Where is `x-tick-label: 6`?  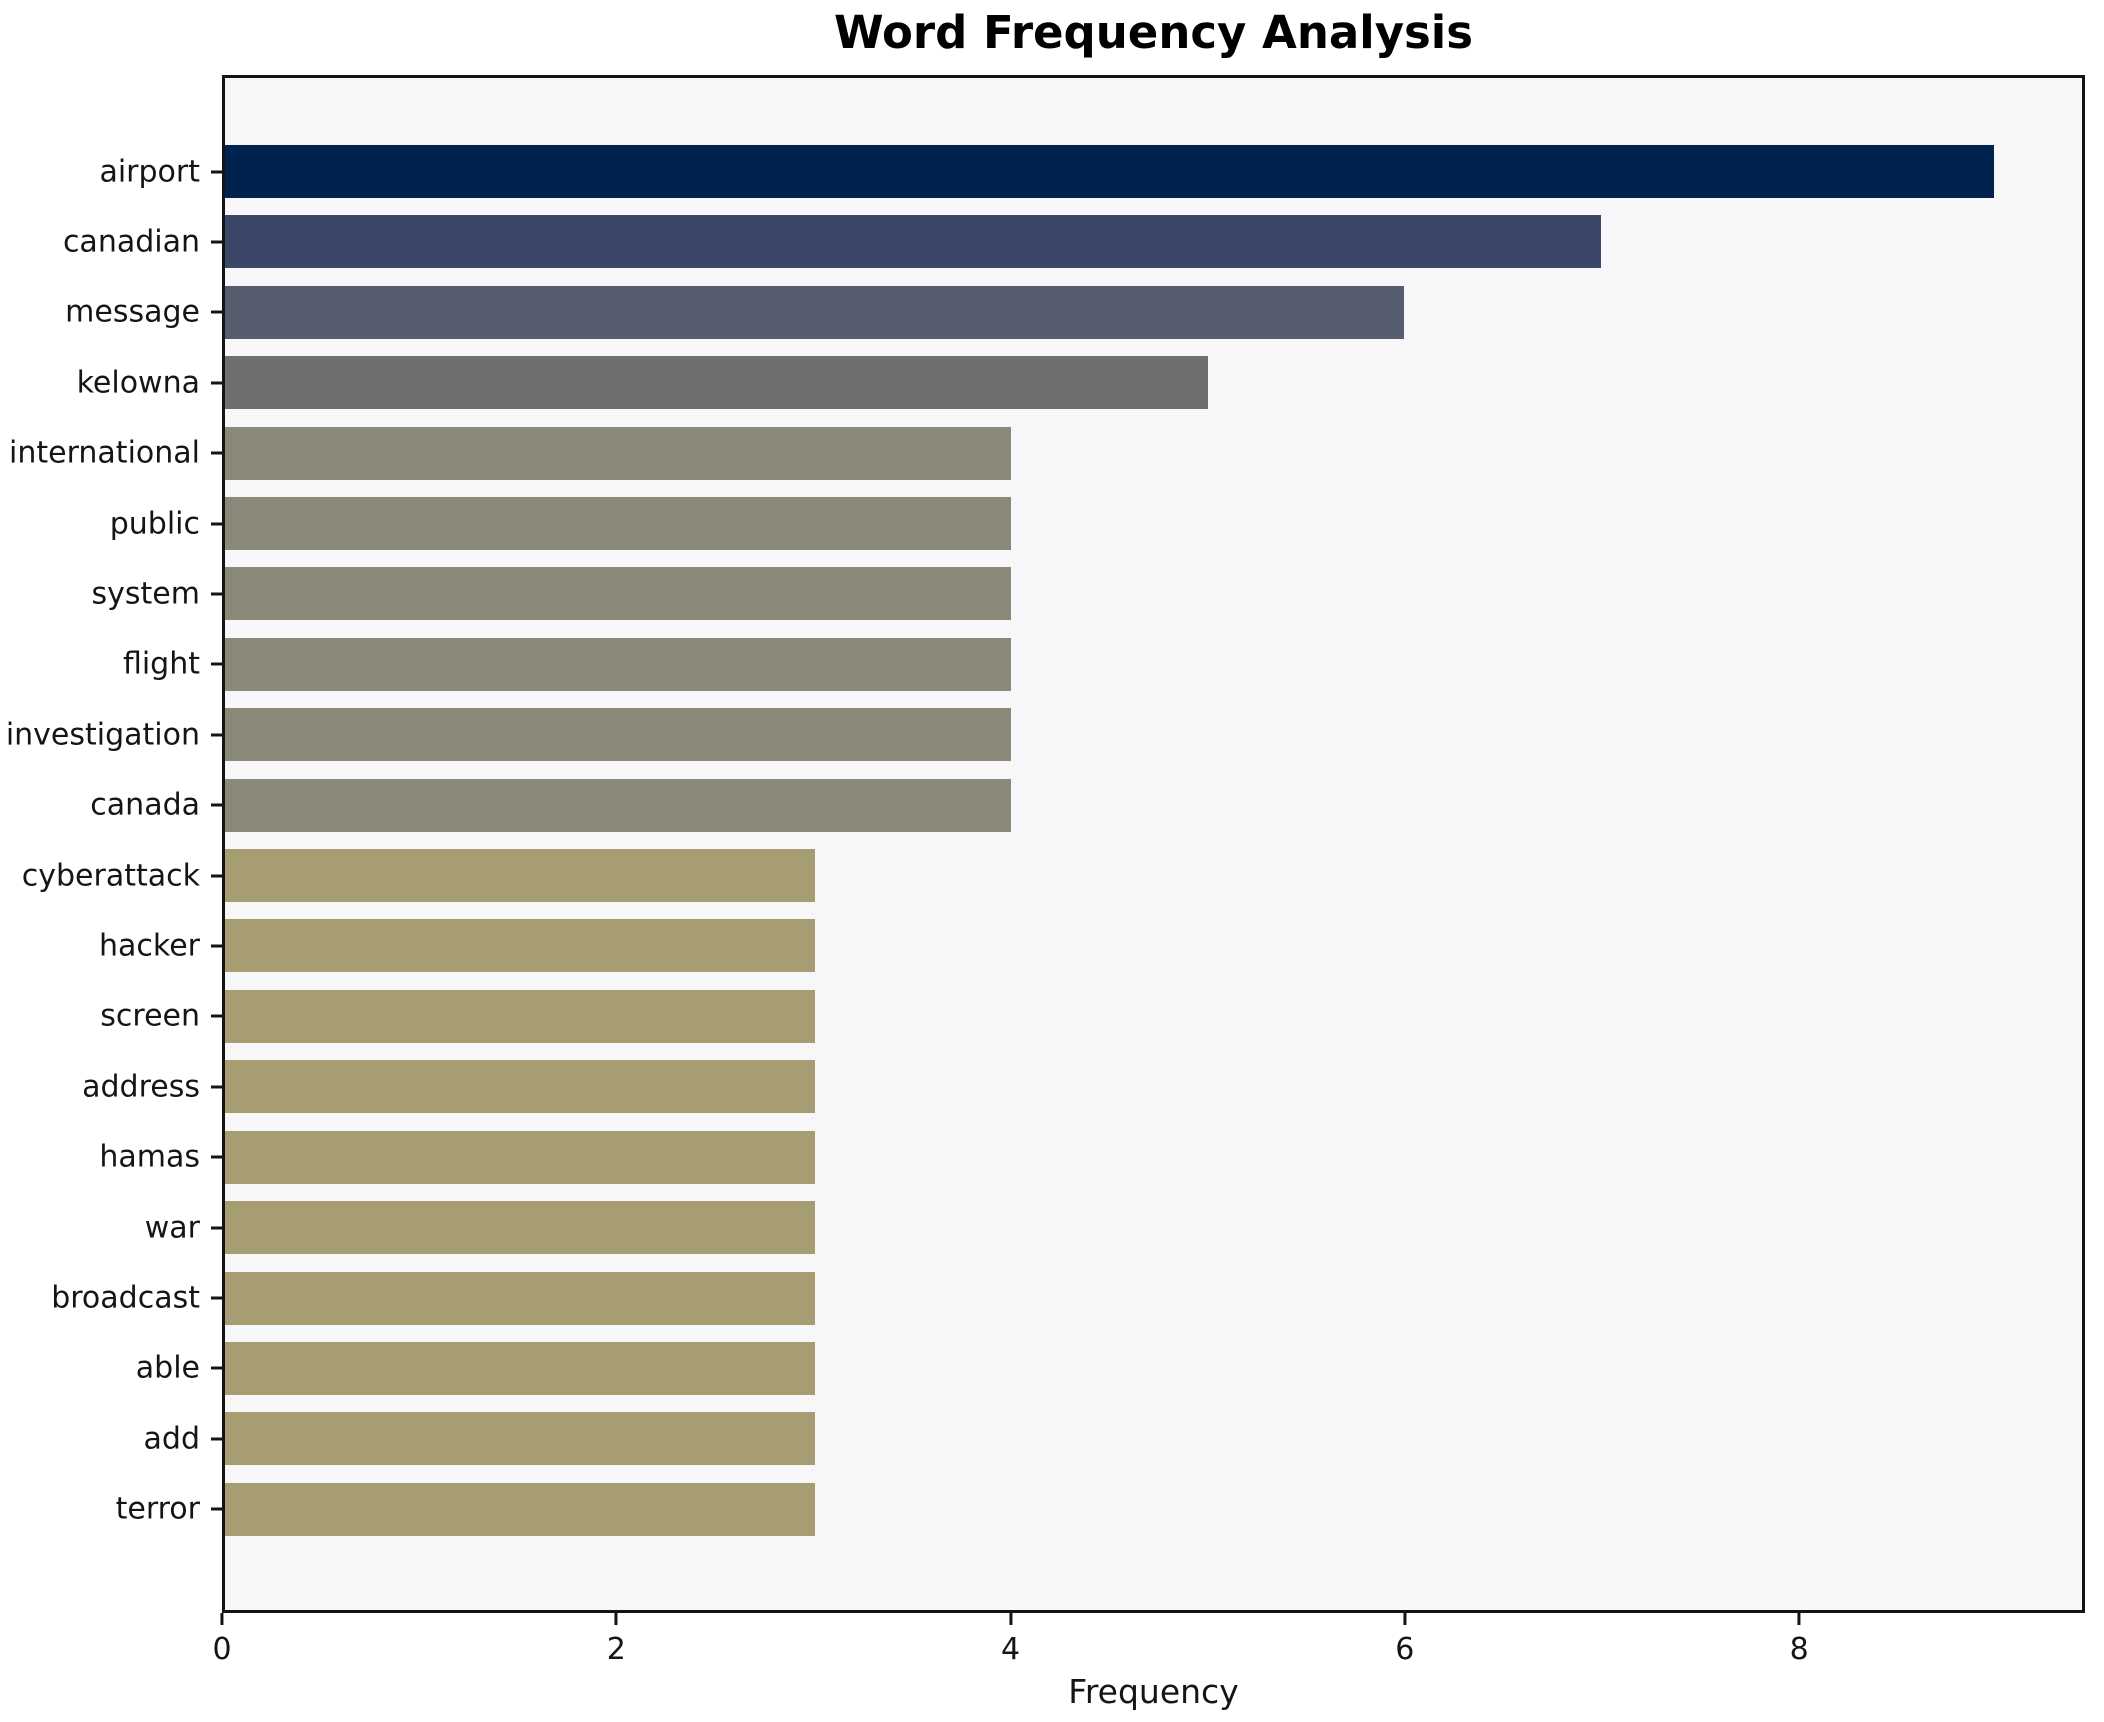 x-tick-label: 6 is located at coordinates (1405, 1649).